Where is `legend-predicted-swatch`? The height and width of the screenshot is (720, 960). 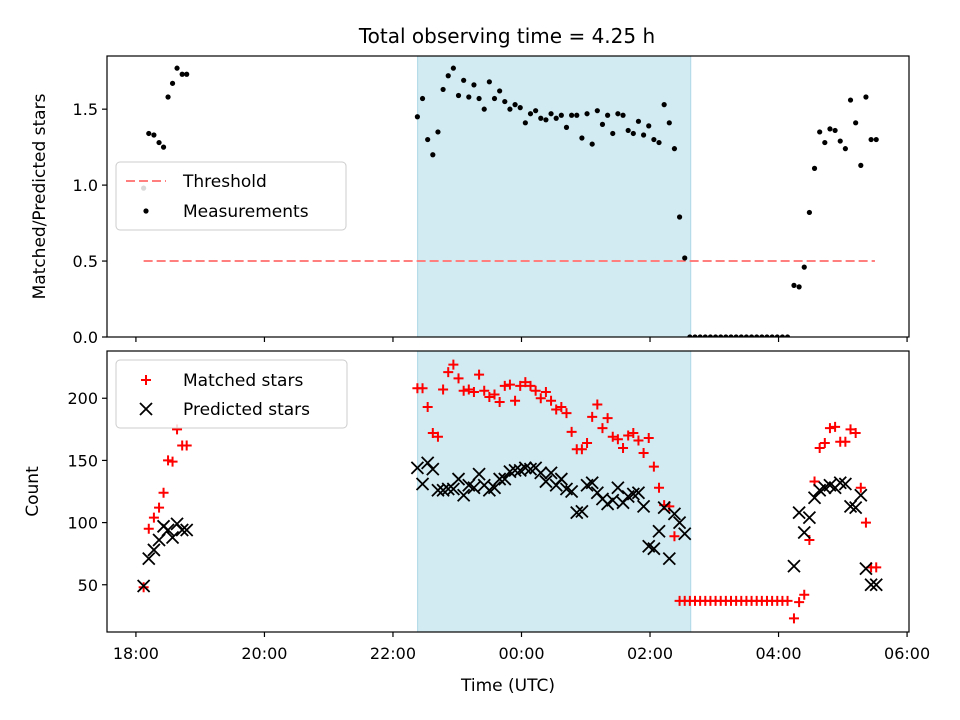 legend-predicted-swatch is located at coordinates (146, 409).